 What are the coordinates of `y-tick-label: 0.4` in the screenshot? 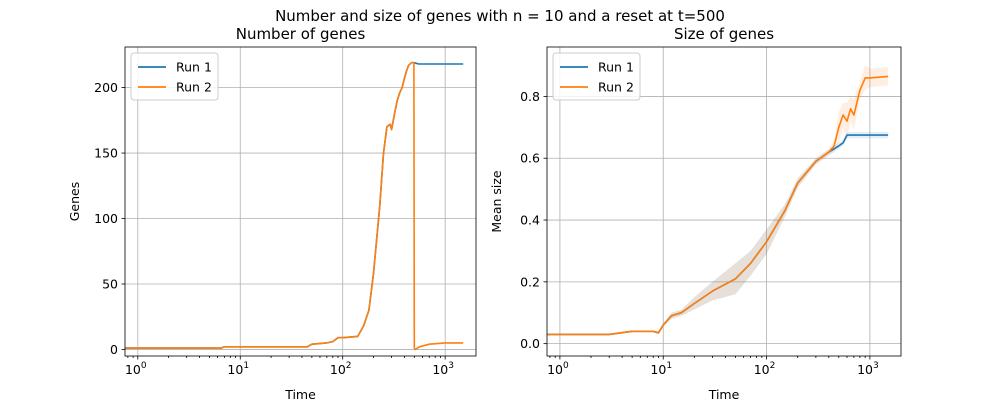 It's located at (530, 220).